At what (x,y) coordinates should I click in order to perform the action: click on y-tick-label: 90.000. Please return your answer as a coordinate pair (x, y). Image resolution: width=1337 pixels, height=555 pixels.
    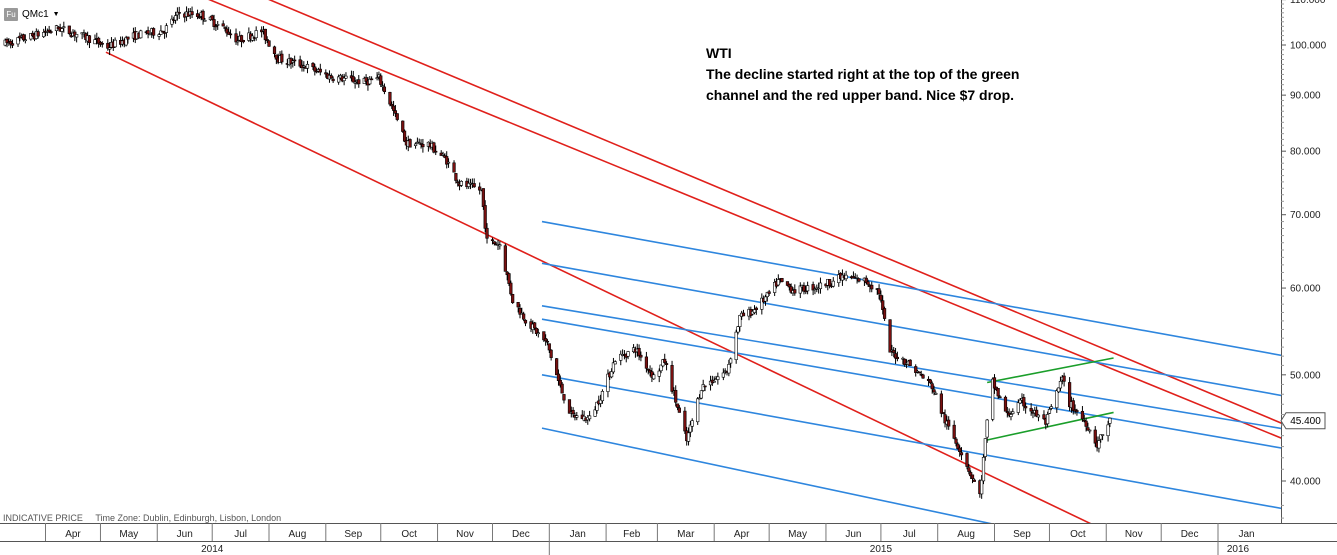
    Looking at the image, I should click on (1305, 96).